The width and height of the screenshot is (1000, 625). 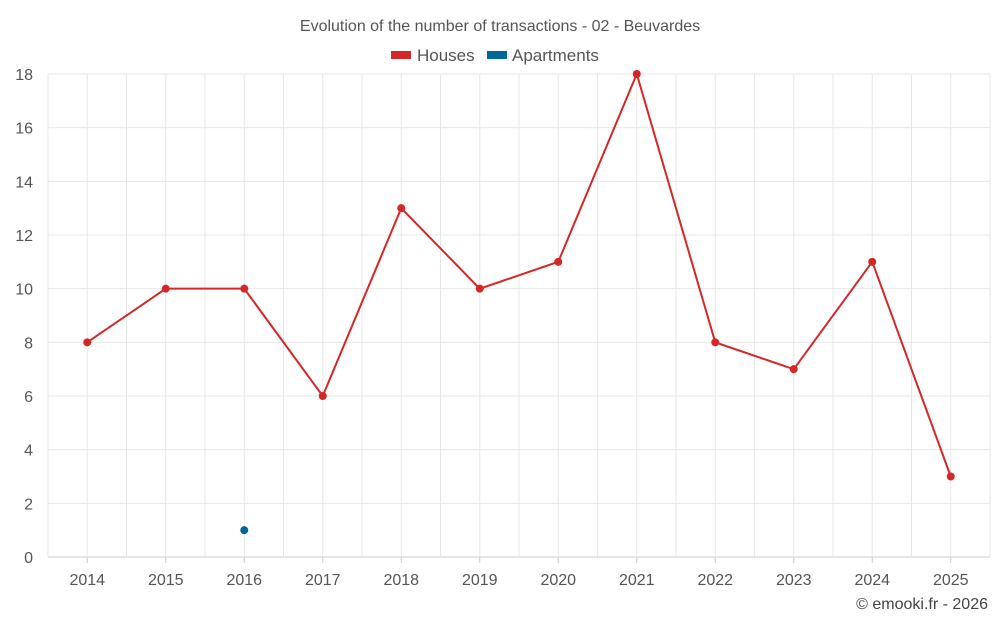 I want to click on x-tick-label: 2019, so click(x=480, y=580).